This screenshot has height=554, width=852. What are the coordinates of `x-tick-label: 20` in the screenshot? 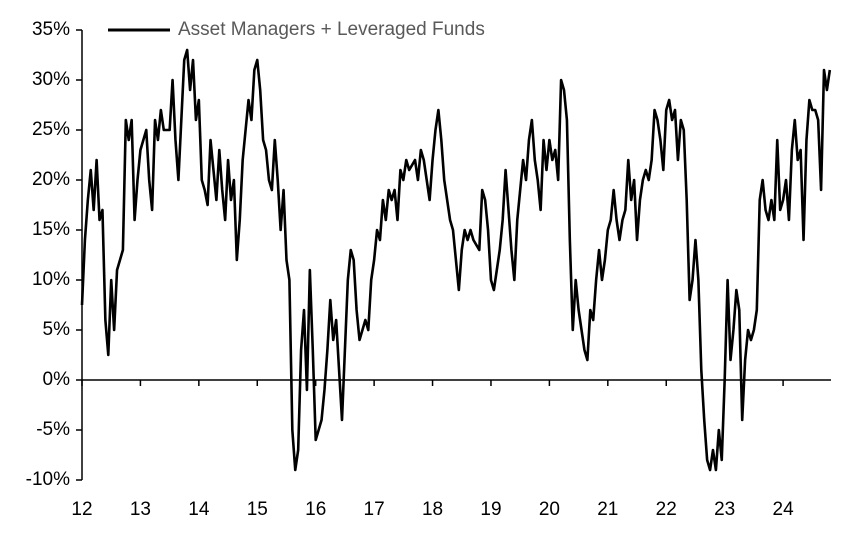 It's located at (549, 509).